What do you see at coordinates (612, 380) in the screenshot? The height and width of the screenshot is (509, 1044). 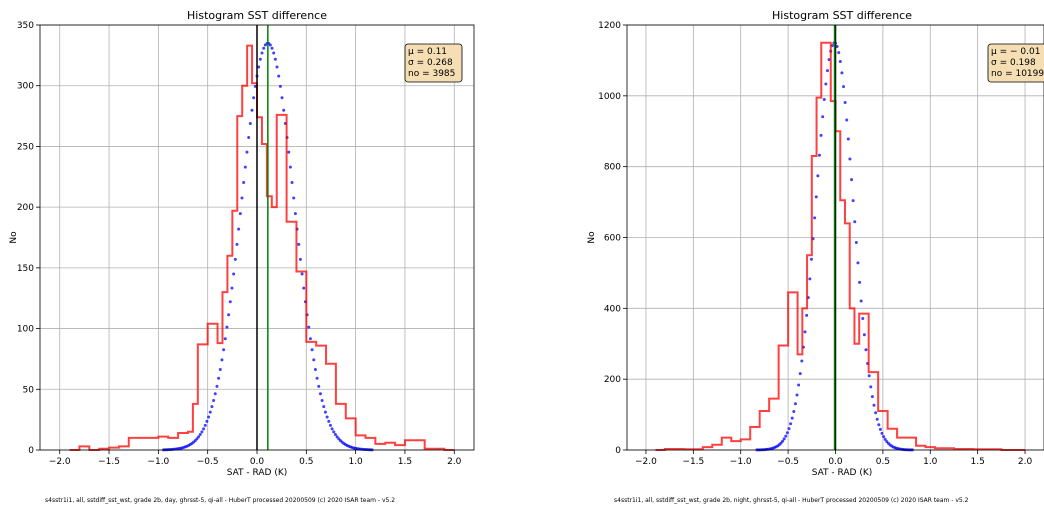 I see `y-tick-label: 200` at bounding box center [612, 380].